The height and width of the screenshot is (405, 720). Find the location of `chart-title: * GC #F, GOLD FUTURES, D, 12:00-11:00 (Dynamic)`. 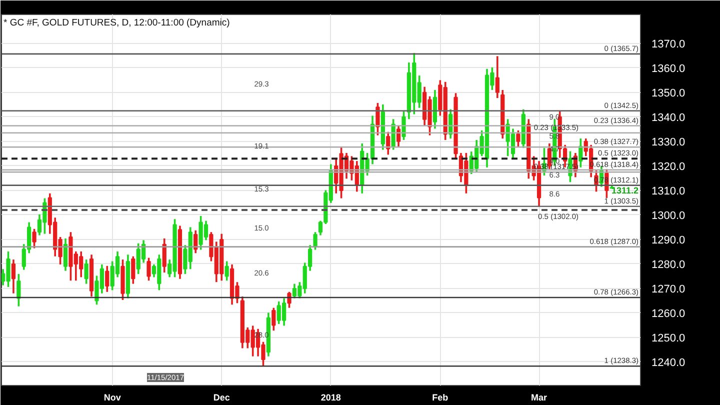

chart-title: * GC #F, GOLD FUTURES, D, 12:00-11:00 (Dynamic) is located at coordinates (117, 23).